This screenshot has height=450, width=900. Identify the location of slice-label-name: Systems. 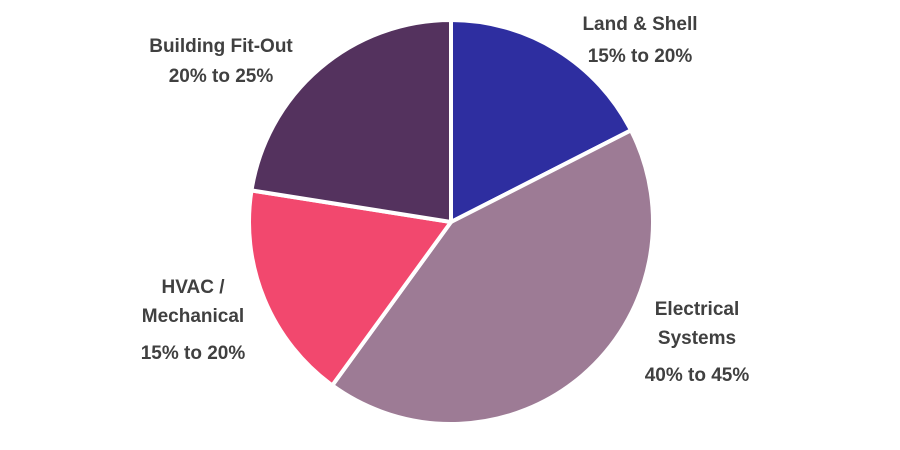
(697, 338).